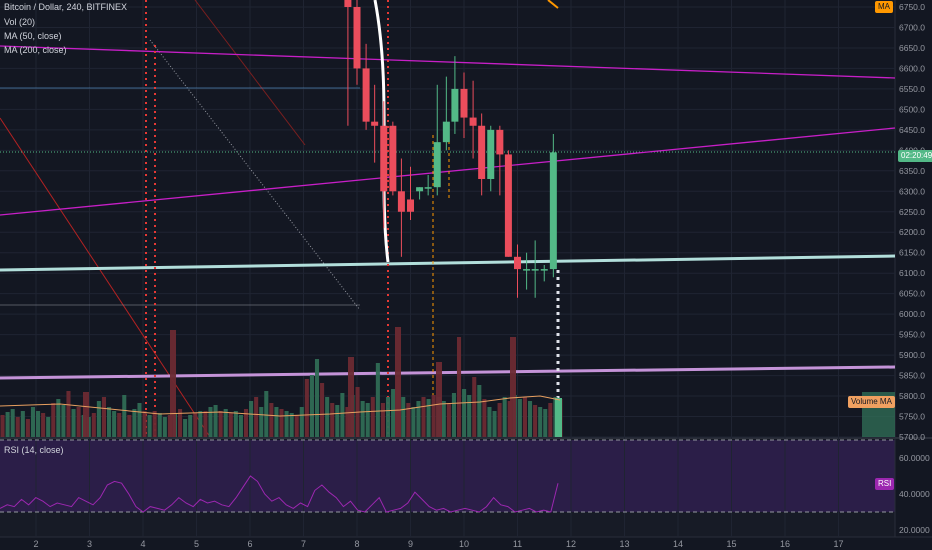  Describe the element at coordinates (731, 544) in the screenshot. I see `time-tick-label: 15` at that location.